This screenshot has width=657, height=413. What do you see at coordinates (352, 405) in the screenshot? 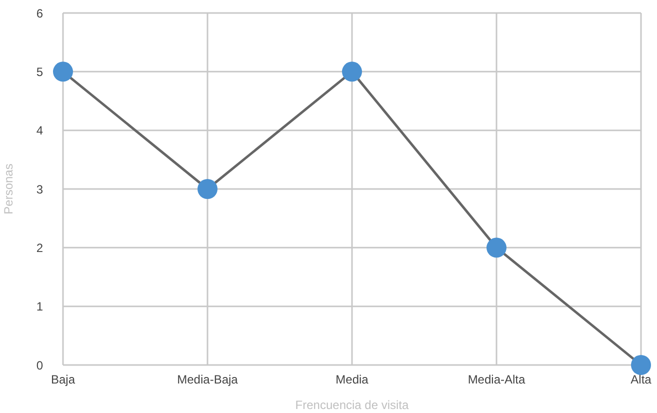
I see `x-axis-title: Frencuencia de visita` at bounding box center [352, 405].